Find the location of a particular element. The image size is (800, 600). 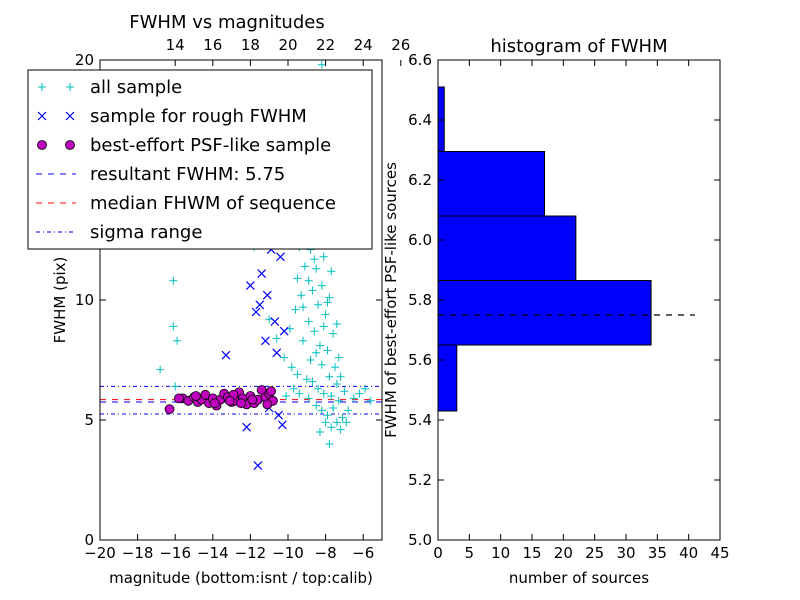

scatter-x-tick-label: −12 is located at coordinates (251, 553).